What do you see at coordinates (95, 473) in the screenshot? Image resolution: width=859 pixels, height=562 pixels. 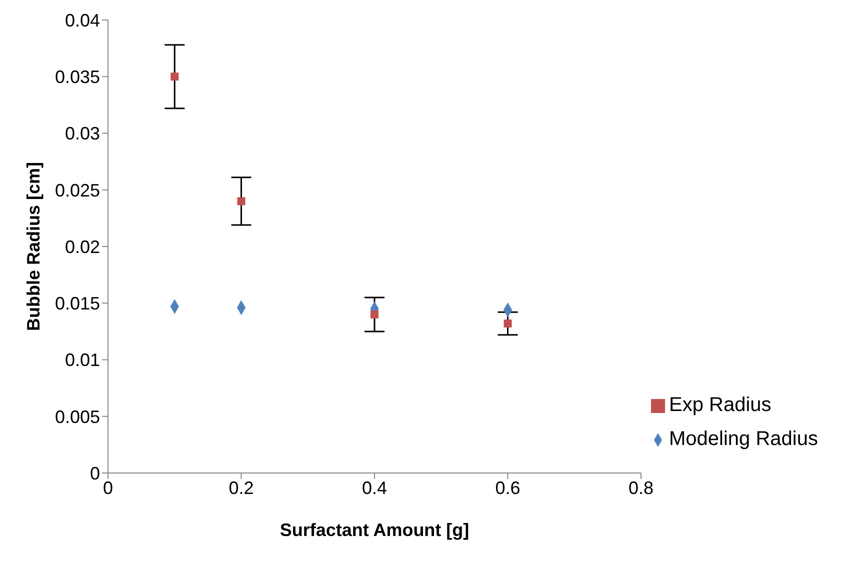 I see `y-tick-label: 0` at bounding box center [95, 473].